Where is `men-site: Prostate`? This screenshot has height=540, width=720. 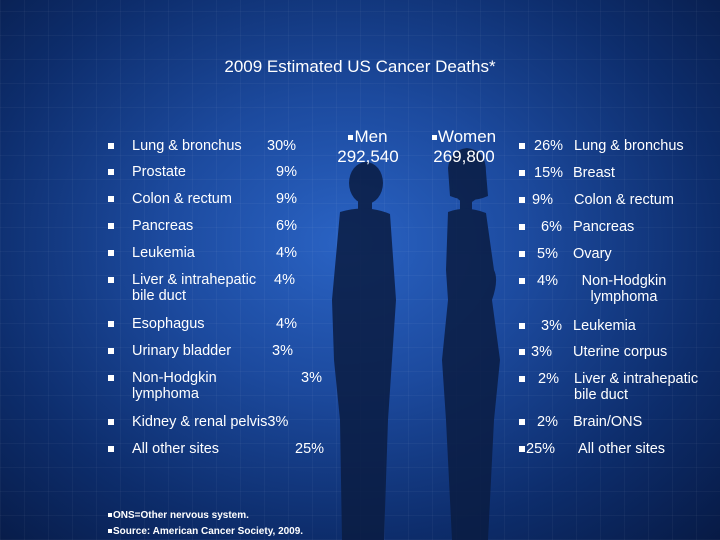 men-site: Prostate is located at coordinates (159, 172).